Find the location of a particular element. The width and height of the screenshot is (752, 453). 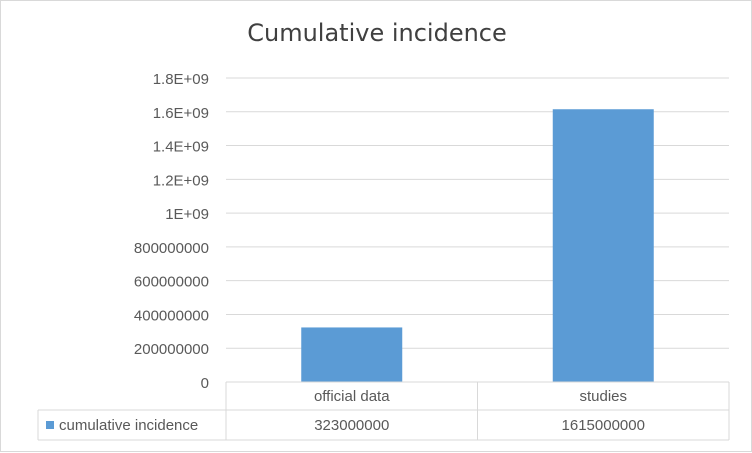

data-table-value: 323000000 is located at coordinates (351, 425).